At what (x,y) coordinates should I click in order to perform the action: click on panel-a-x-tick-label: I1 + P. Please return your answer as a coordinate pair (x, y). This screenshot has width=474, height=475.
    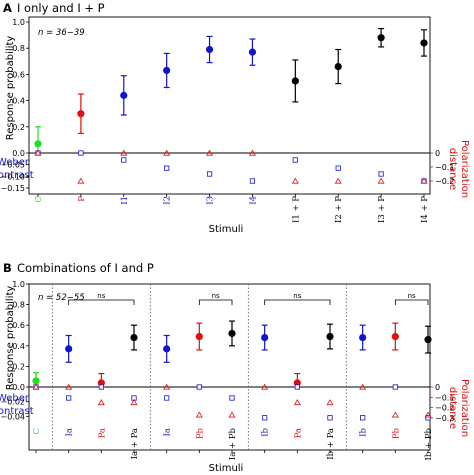
    Looking at the image, I should click on (296, 209).